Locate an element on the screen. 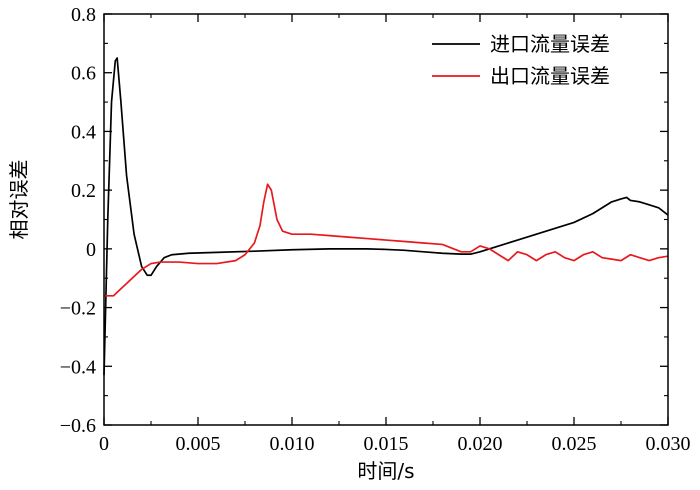 This screenshot has width=700, height=490. y-tick-label: −0.6 is located at coordinates (78, 426).